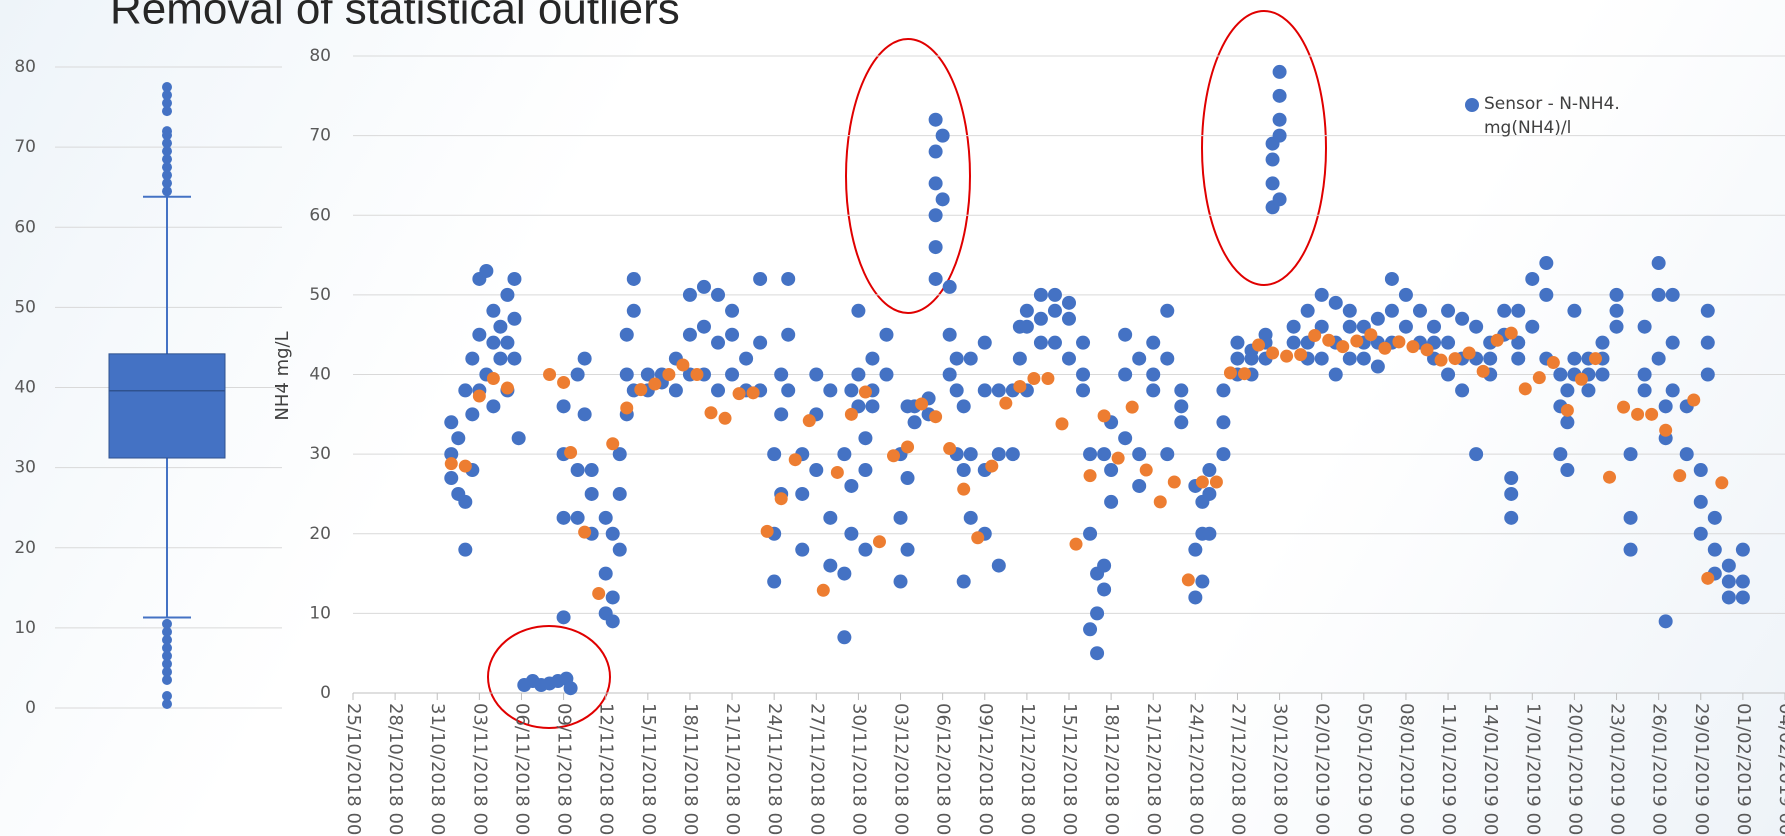  I want to click on y-tick-label: 10, so click(320, 613).